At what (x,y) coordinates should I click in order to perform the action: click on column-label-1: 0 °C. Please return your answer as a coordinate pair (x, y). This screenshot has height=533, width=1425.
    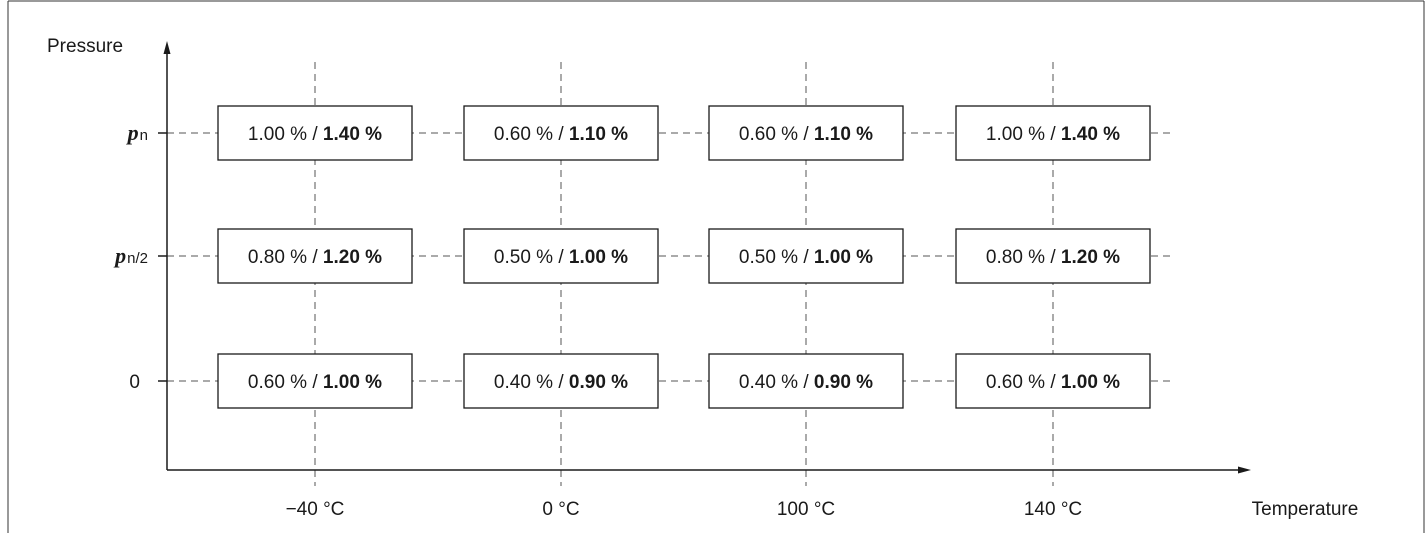
    Looking at the image, I should click on (560, 509).